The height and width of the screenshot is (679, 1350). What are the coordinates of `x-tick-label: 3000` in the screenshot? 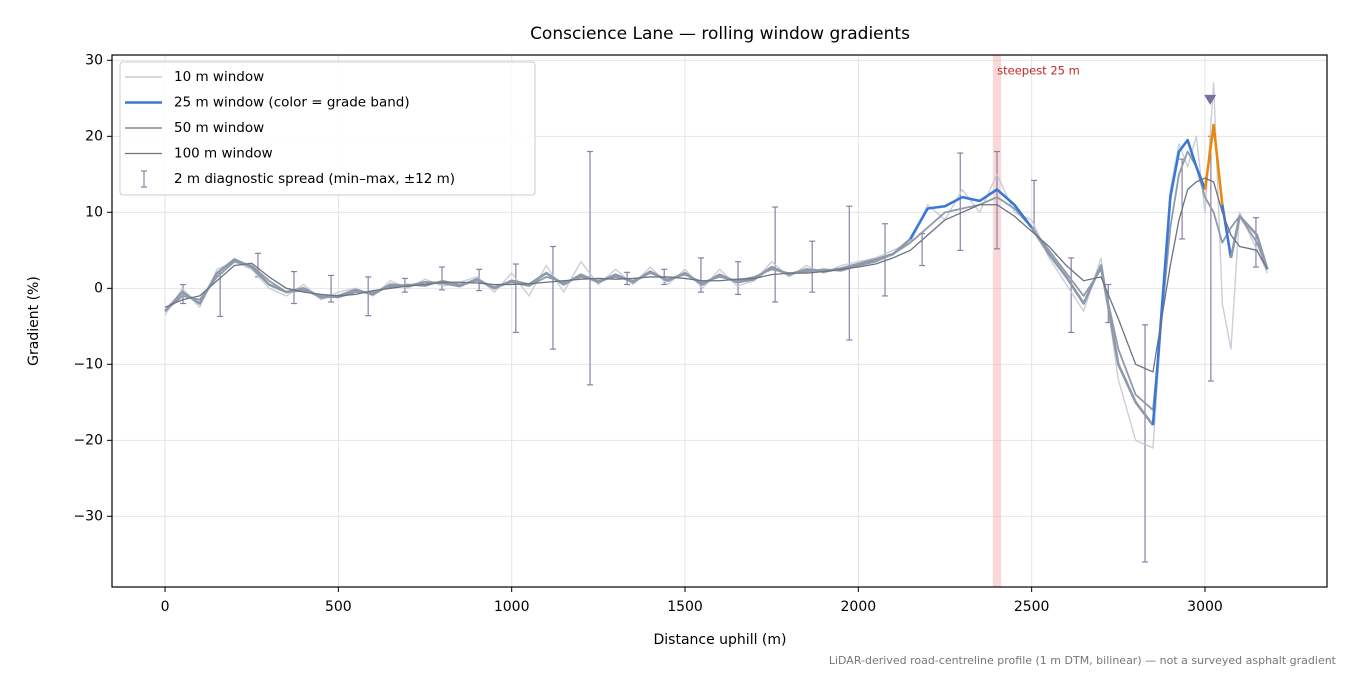 It's located at (1205, 607).